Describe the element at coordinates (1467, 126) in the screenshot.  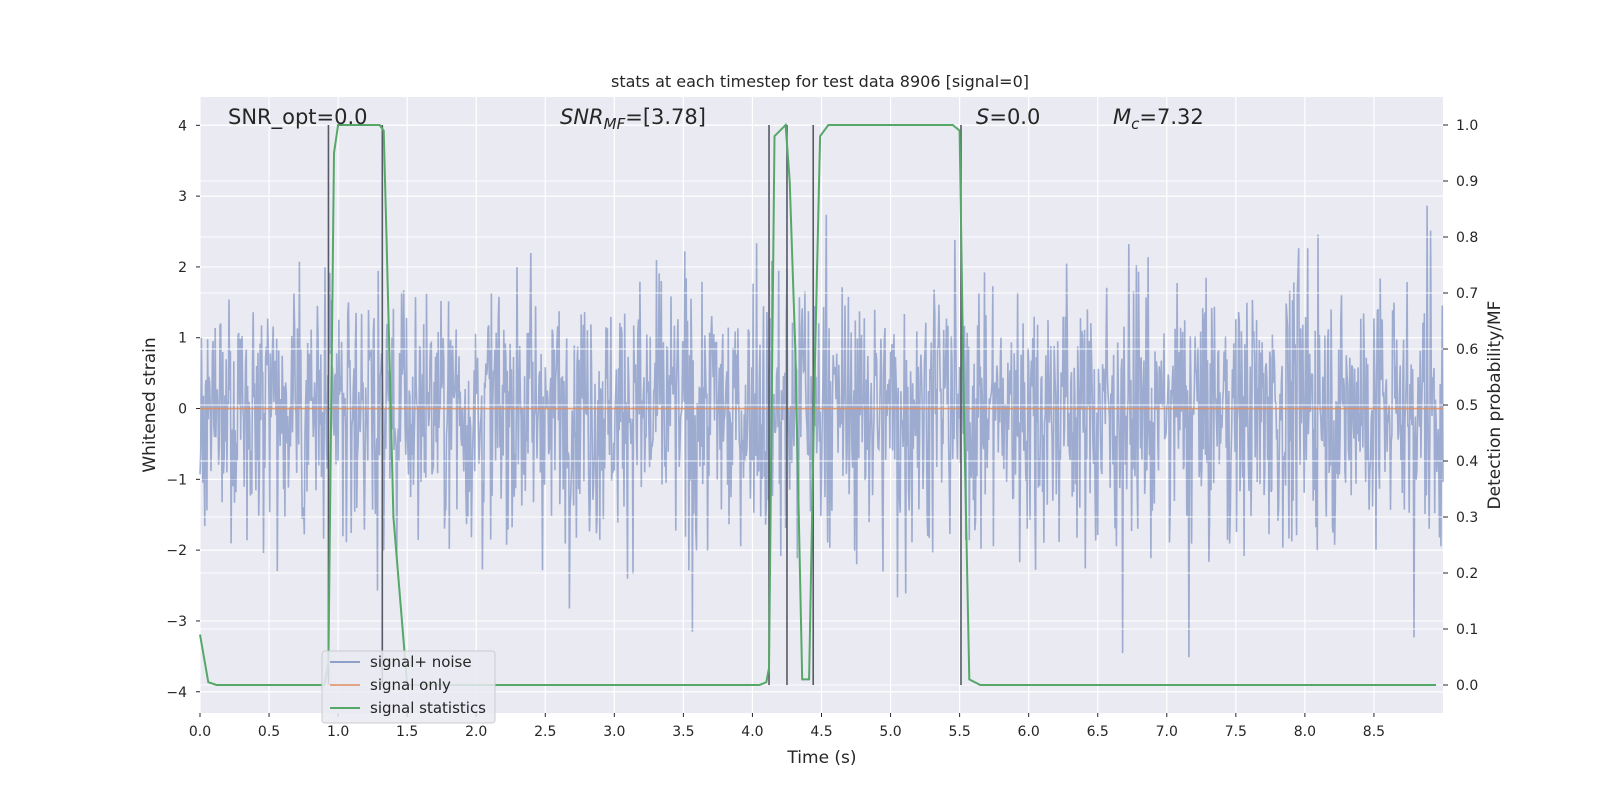
I see `y2-tick-label: 1.0` at that location.